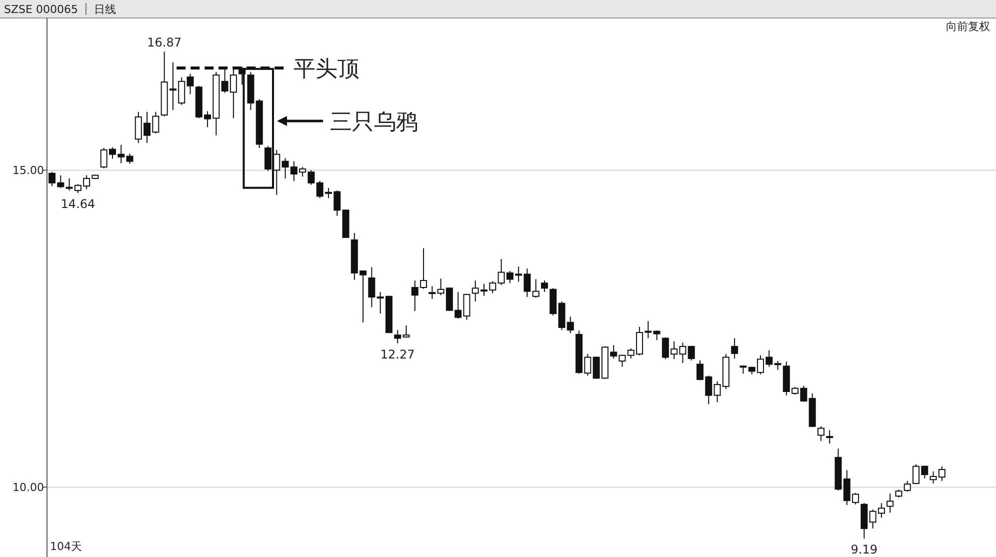  Describe the element at coordinates (78, 204) in the screenshot. I see `annotation: 14.64` at that location.